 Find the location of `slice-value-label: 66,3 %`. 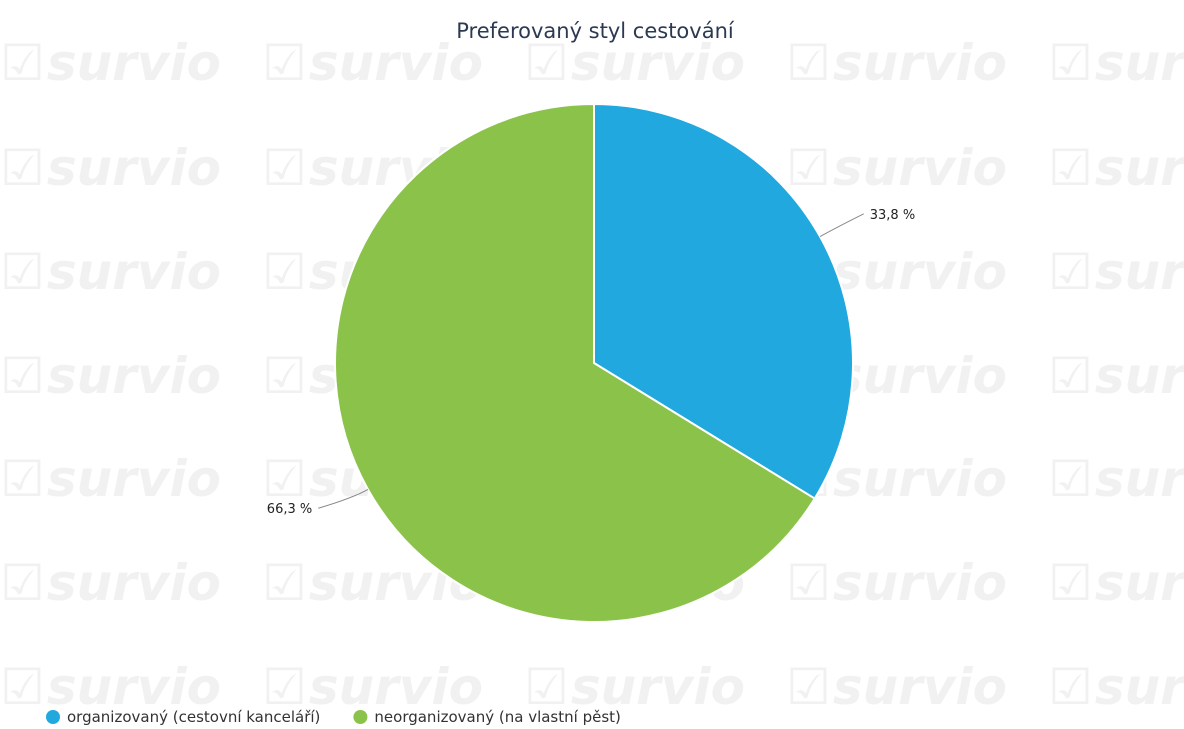

slice-value-label: 66,3 % is located at coordinates (289, 509).